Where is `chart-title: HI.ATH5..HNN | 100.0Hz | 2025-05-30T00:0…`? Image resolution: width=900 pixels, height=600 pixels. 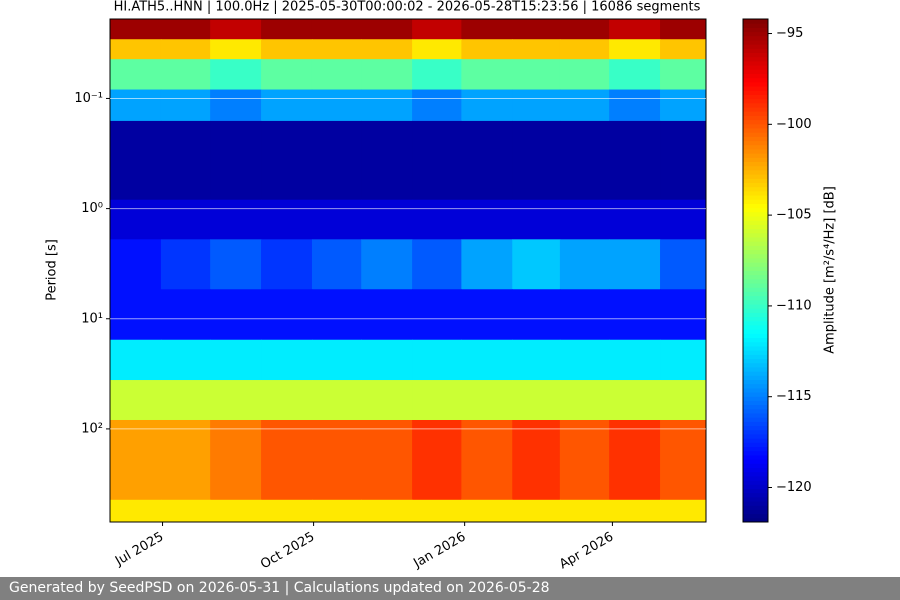
chart-title: HI.ATH5..HNN | 100.0Hz | 2025-05-30T00:0… is located at coordinates (407, 7).